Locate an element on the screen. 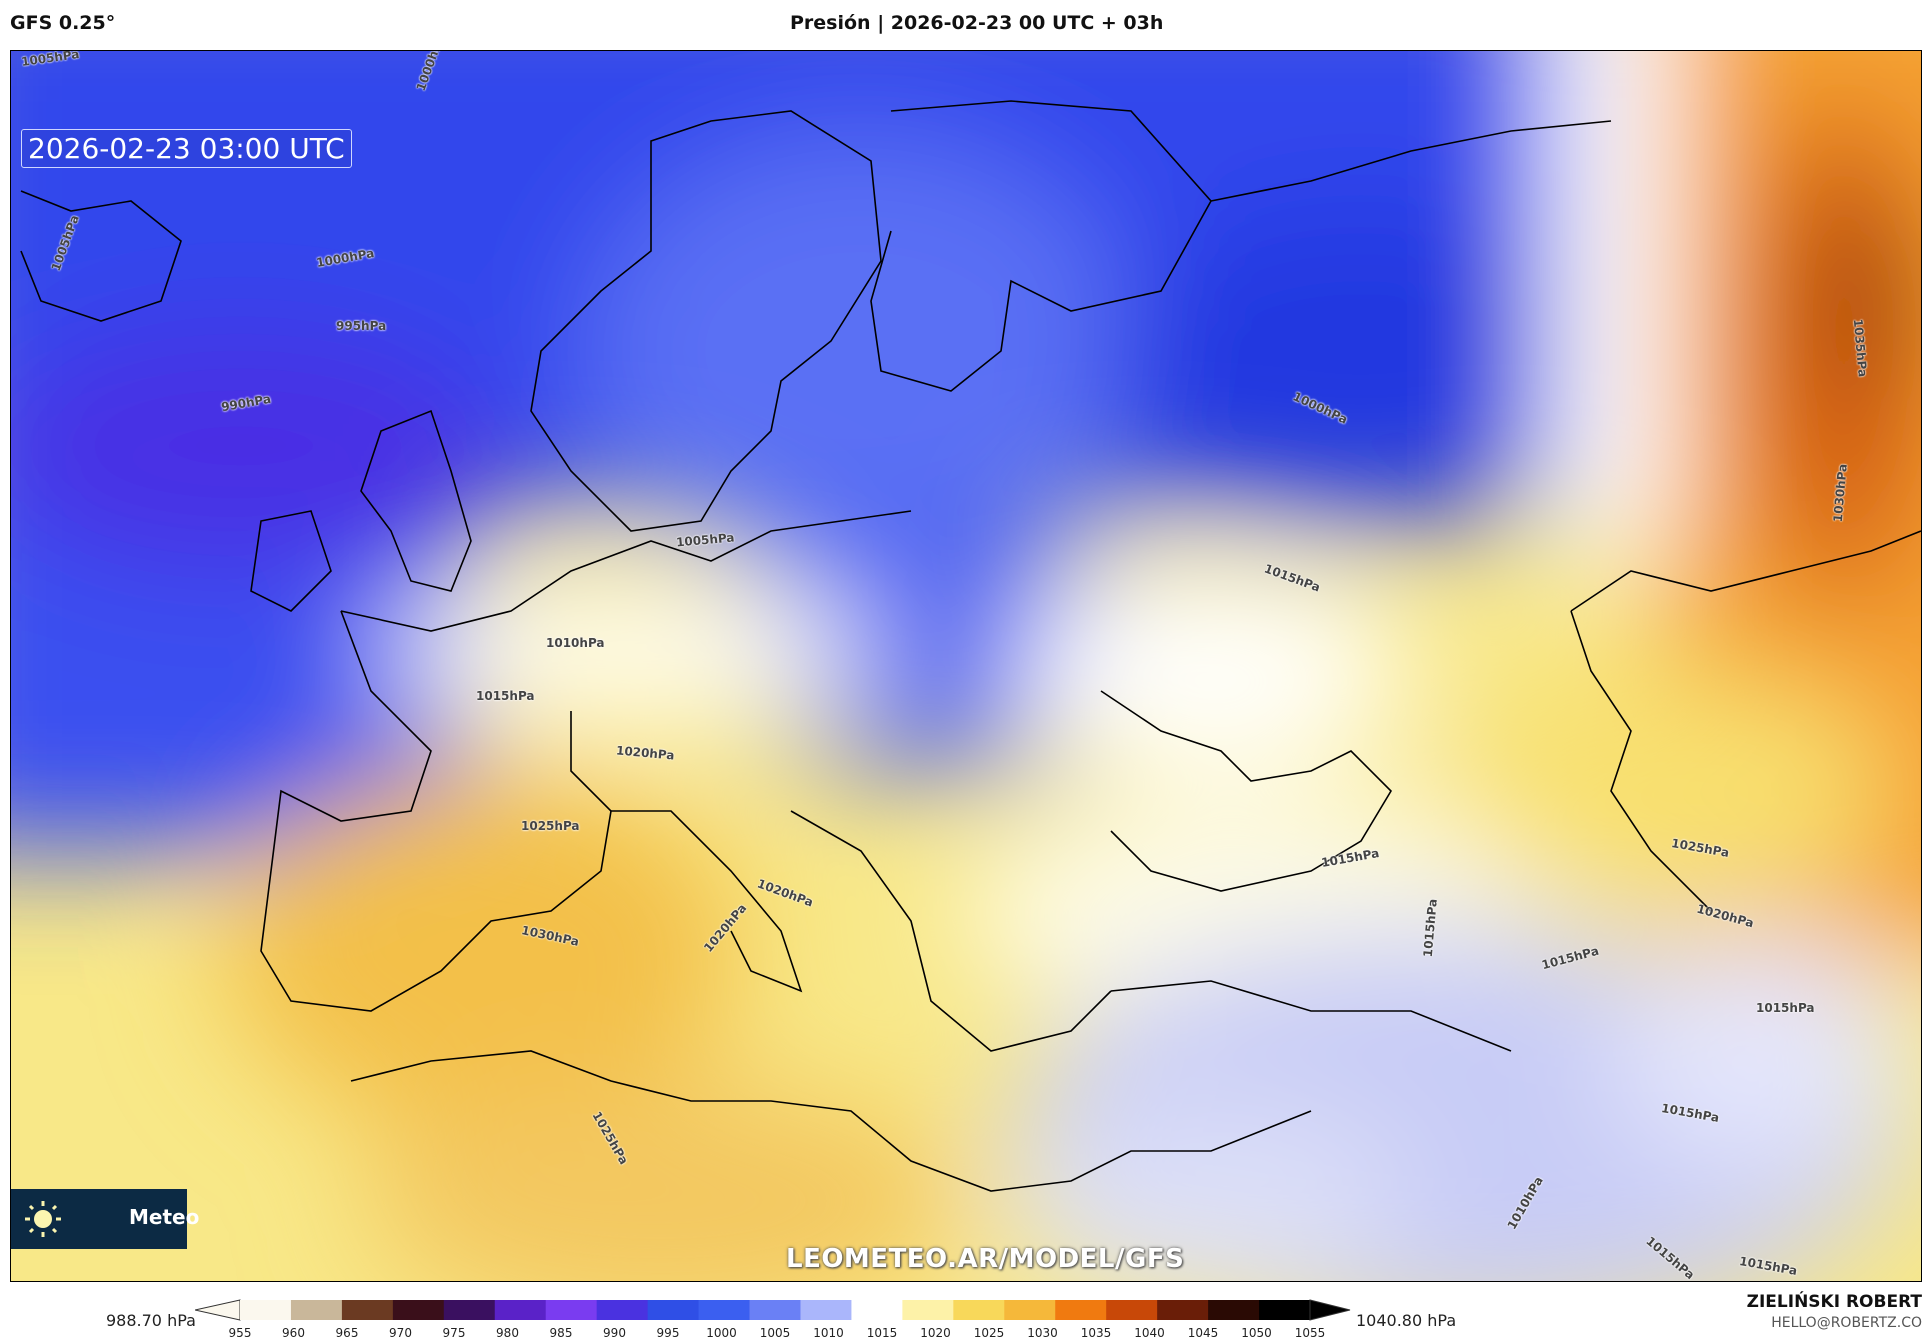 The image size is (1932, 1340). colorbar-tick-label: 1045 is located at coordinates (1203, 1333).